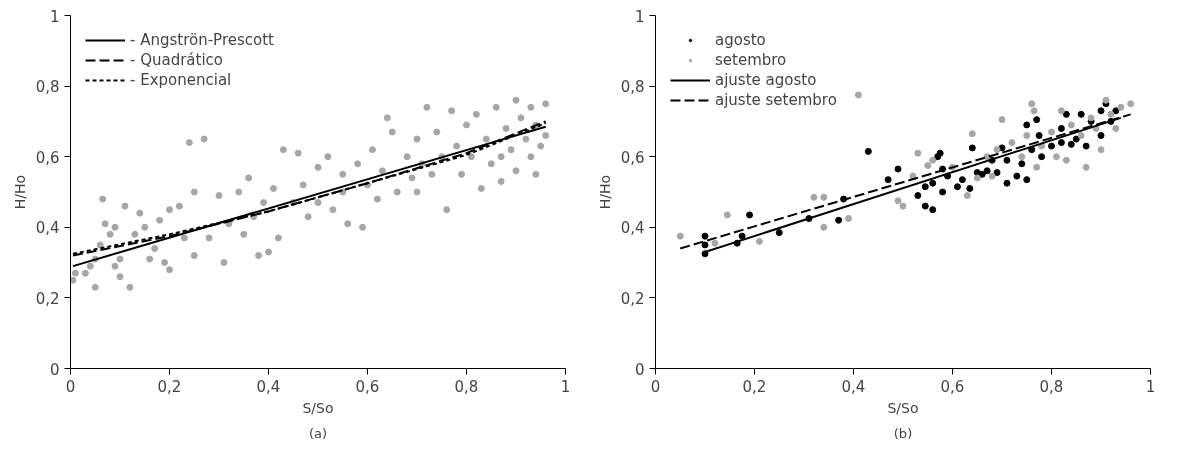 The image size is (1178, 450). What do you see at coordinates (181, 80) in the screenshot?
I see `legend-label: - Exponencial` at bounding box center [181, 80].